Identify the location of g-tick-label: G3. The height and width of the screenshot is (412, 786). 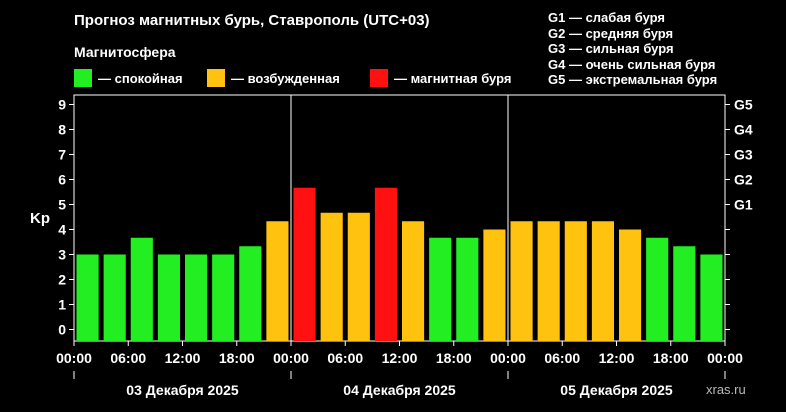
(743, 155).